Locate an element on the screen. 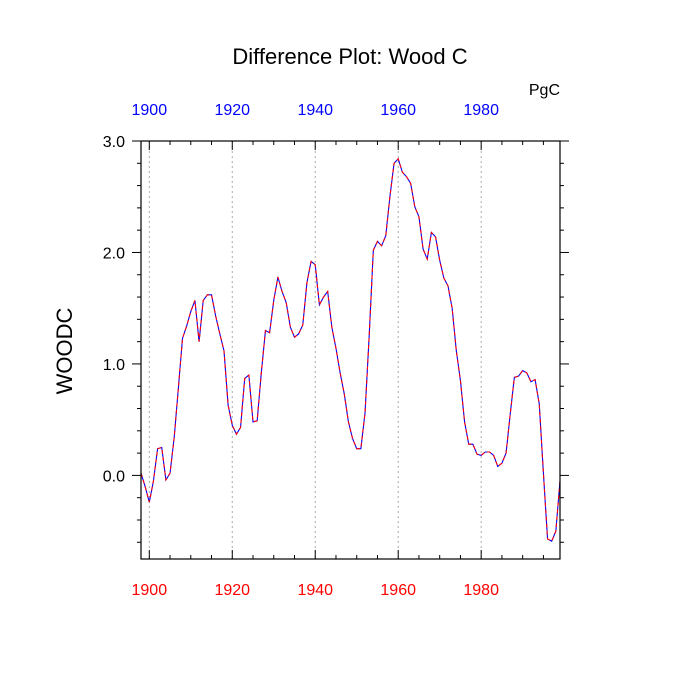 The image size is (700, 700). x-tick-label-bottom: 1980 is located at coordinates (481, 590).